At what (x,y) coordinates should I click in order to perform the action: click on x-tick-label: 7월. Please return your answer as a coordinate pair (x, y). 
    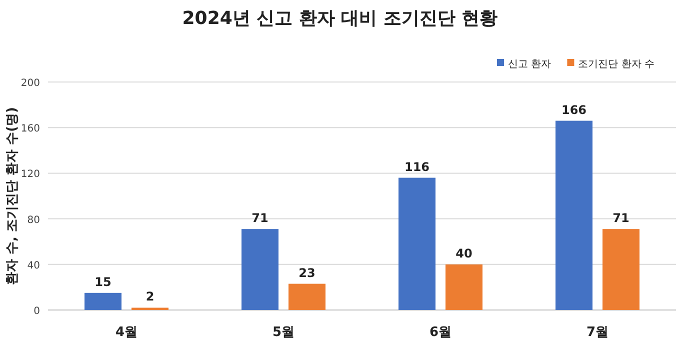
    Looking at the image, I should click on (597, 332).